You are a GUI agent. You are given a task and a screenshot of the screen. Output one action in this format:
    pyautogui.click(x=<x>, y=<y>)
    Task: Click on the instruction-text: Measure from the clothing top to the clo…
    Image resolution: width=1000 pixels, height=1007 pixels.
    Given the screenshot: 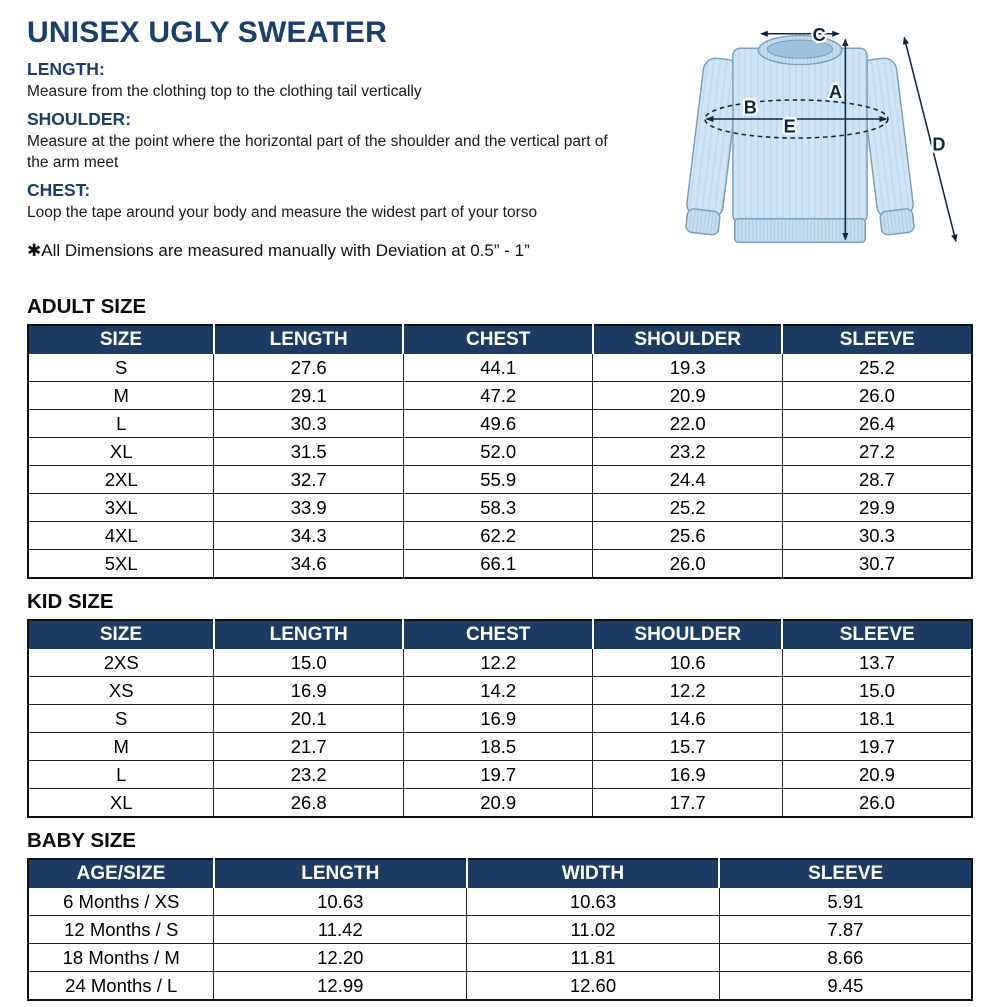 What is the action you would take?
    pyautogui.click(x=224, y=91)
    